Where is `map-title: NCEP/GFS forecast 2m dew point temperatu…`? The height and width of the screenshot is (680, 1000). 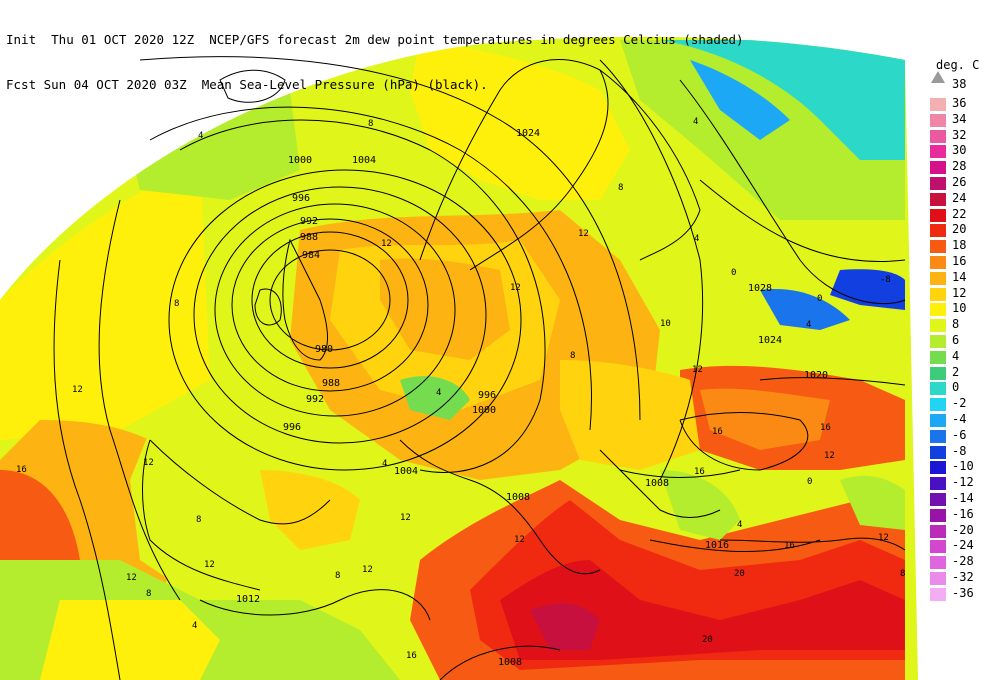
map-title: NCEP/GFS forecast 2m dew point temperatu… is located at coordinates (476, 39).